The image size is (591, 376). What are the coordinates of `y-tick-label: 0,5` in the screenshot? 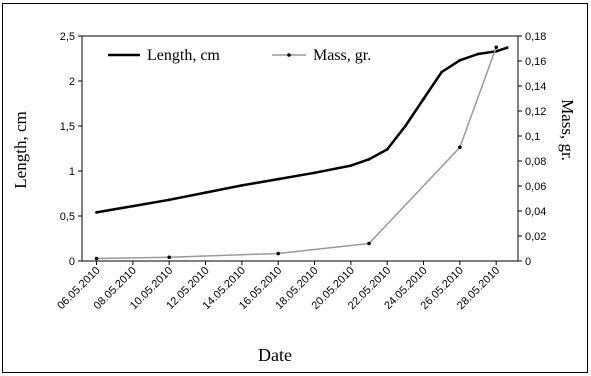 It's located at (67, 217).